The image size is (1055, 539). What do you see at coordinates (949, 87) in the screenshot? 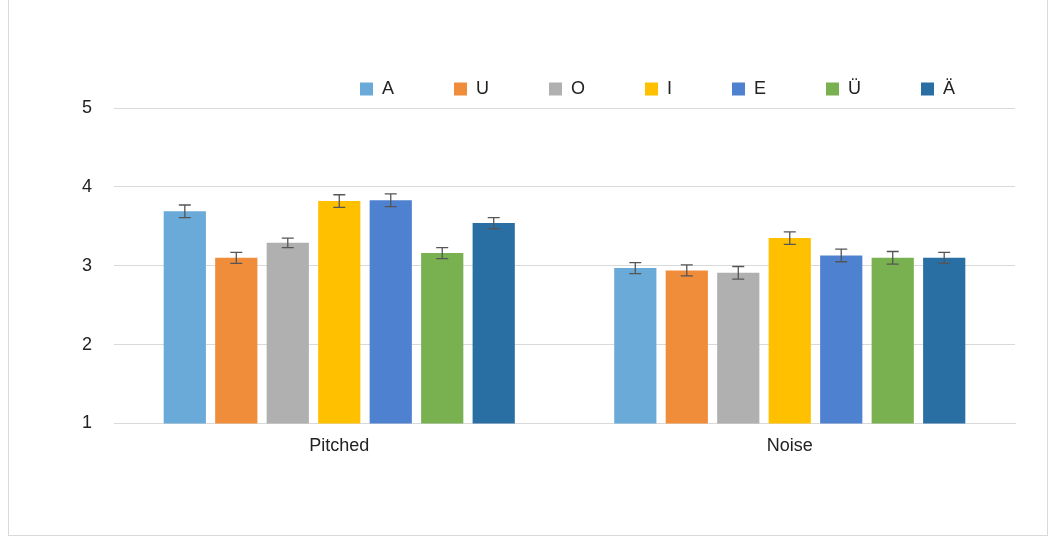
I see `legend-label: Ä` at bounding box center [949, 87].